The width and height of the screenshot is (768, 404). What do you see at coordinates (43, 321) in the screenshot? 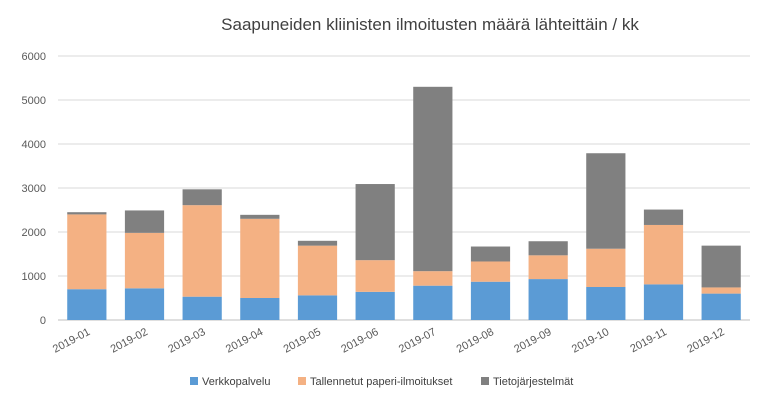
I see `y-tick-label: 0` at bounding box center [43, 321].